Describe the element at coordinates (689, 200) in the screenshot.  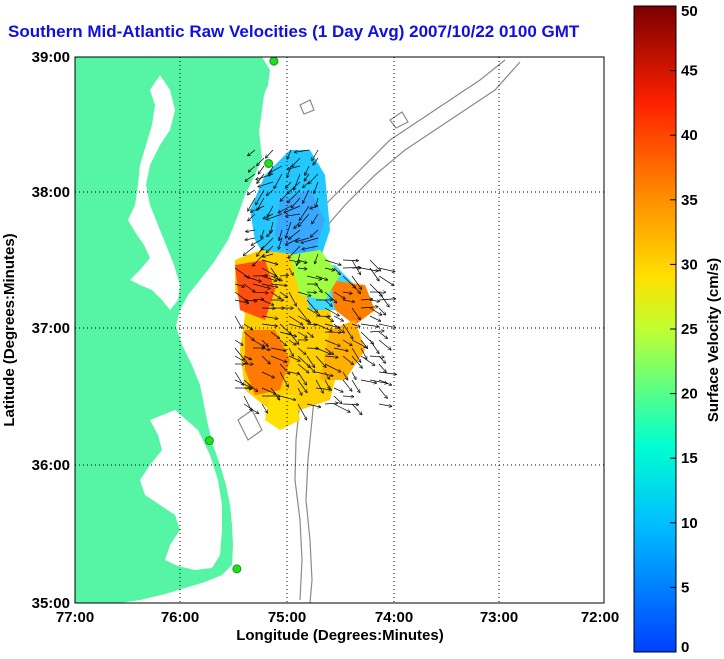
I see `colorbar-tick: 35` at that location.